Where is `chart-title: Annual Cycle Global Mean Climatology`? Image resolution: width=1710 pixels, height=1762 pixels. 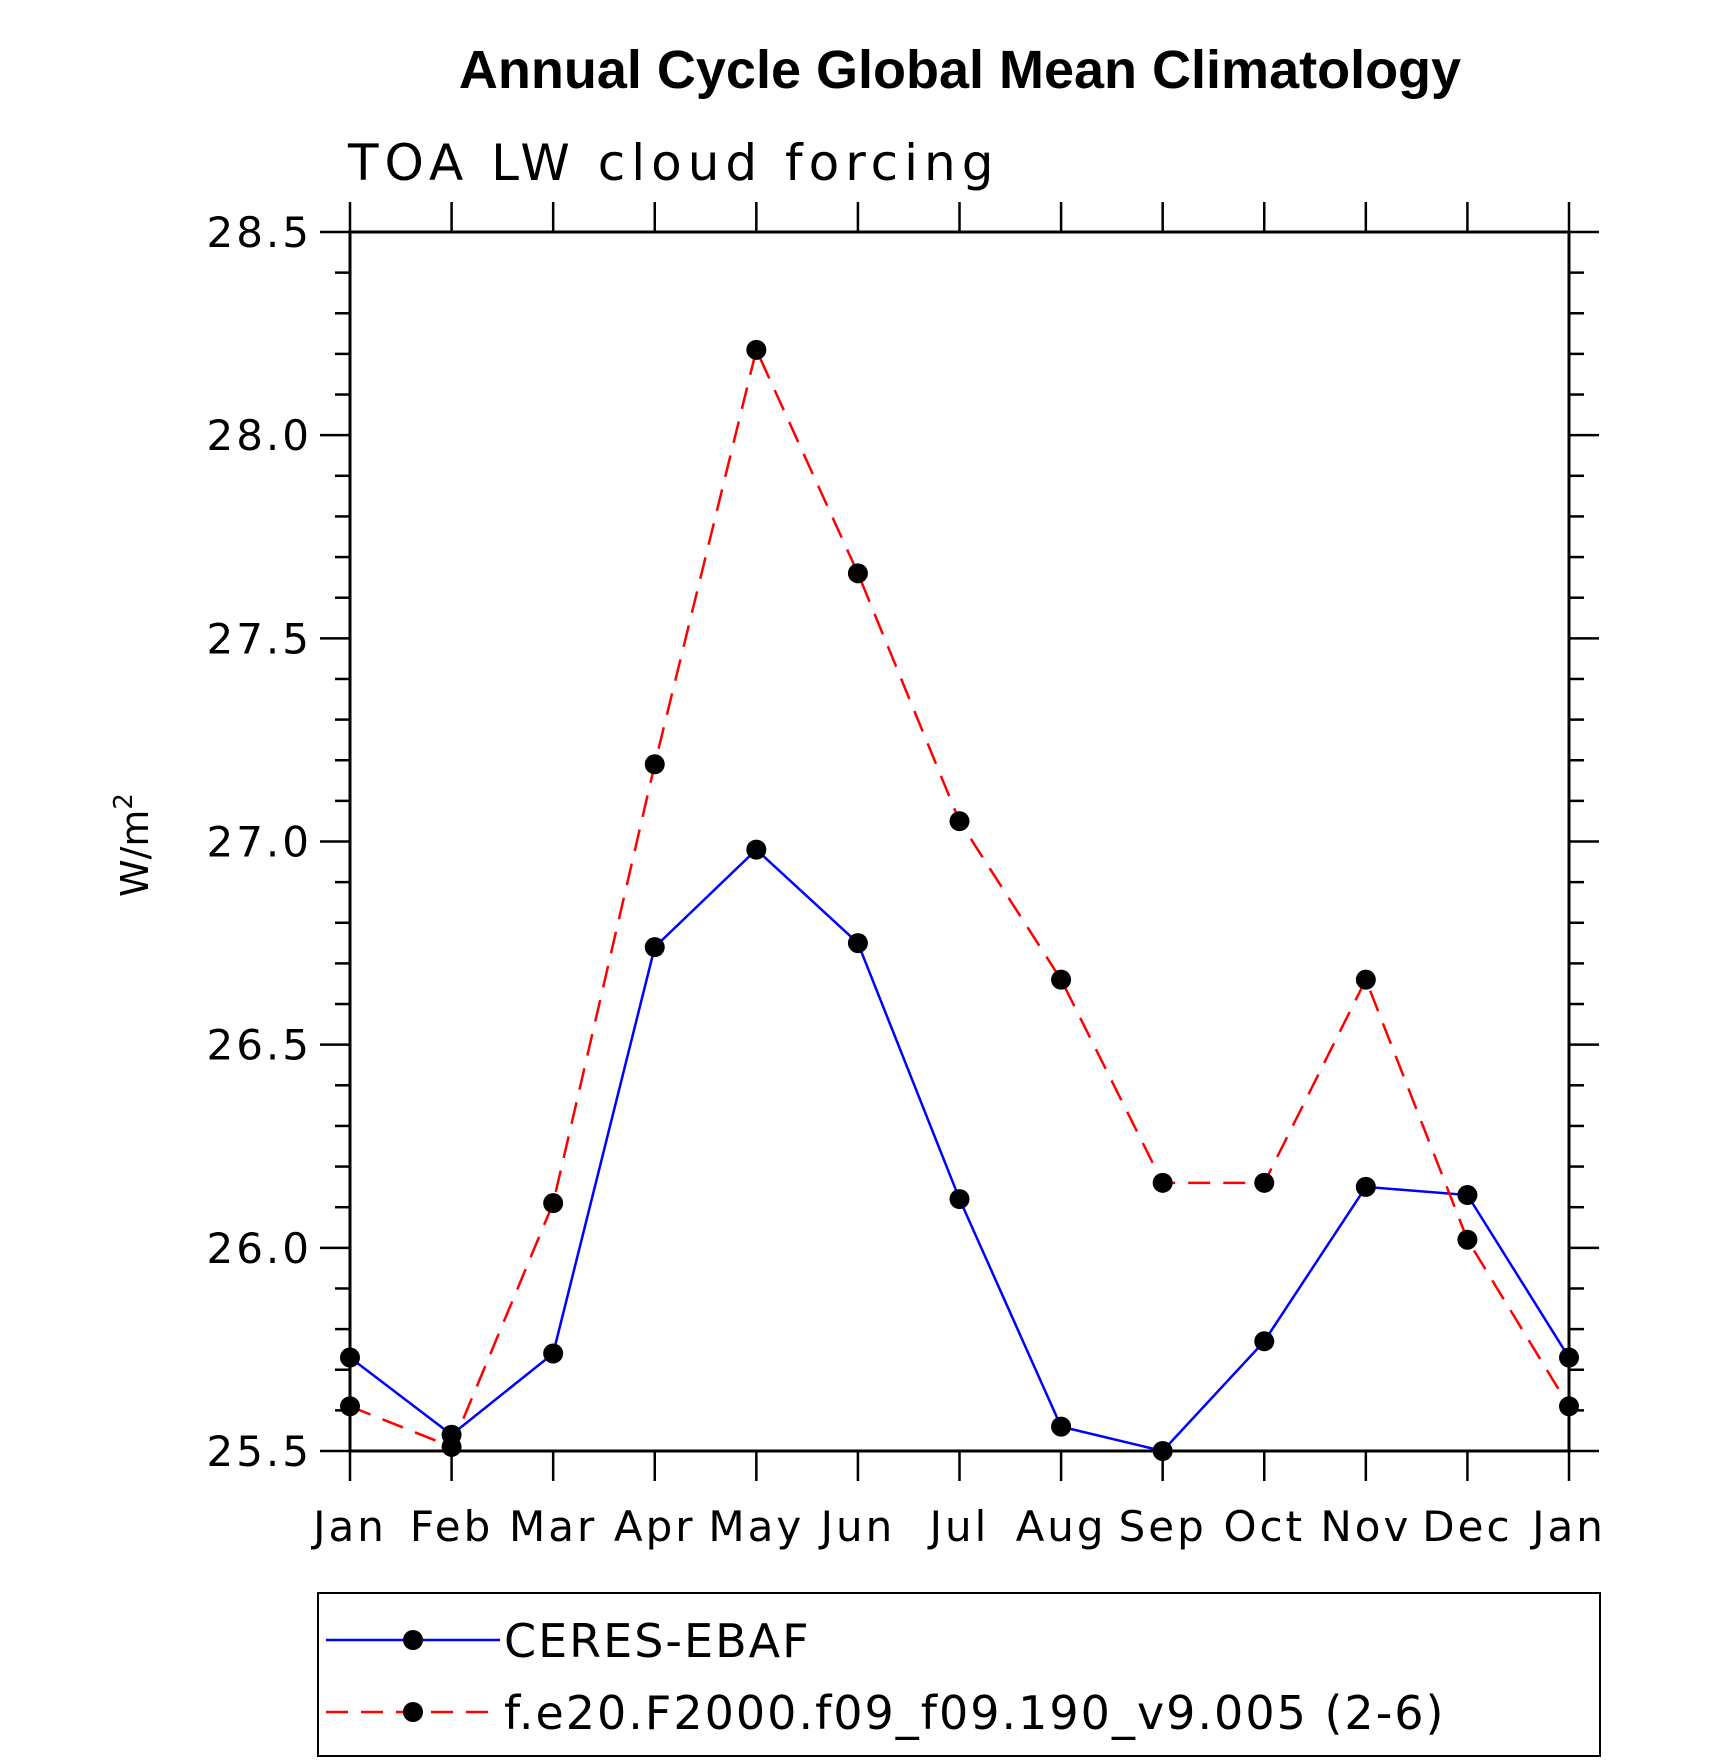
chart-title: Annual Cycle Global Mean Climatology is located at coordinates (960, 70).